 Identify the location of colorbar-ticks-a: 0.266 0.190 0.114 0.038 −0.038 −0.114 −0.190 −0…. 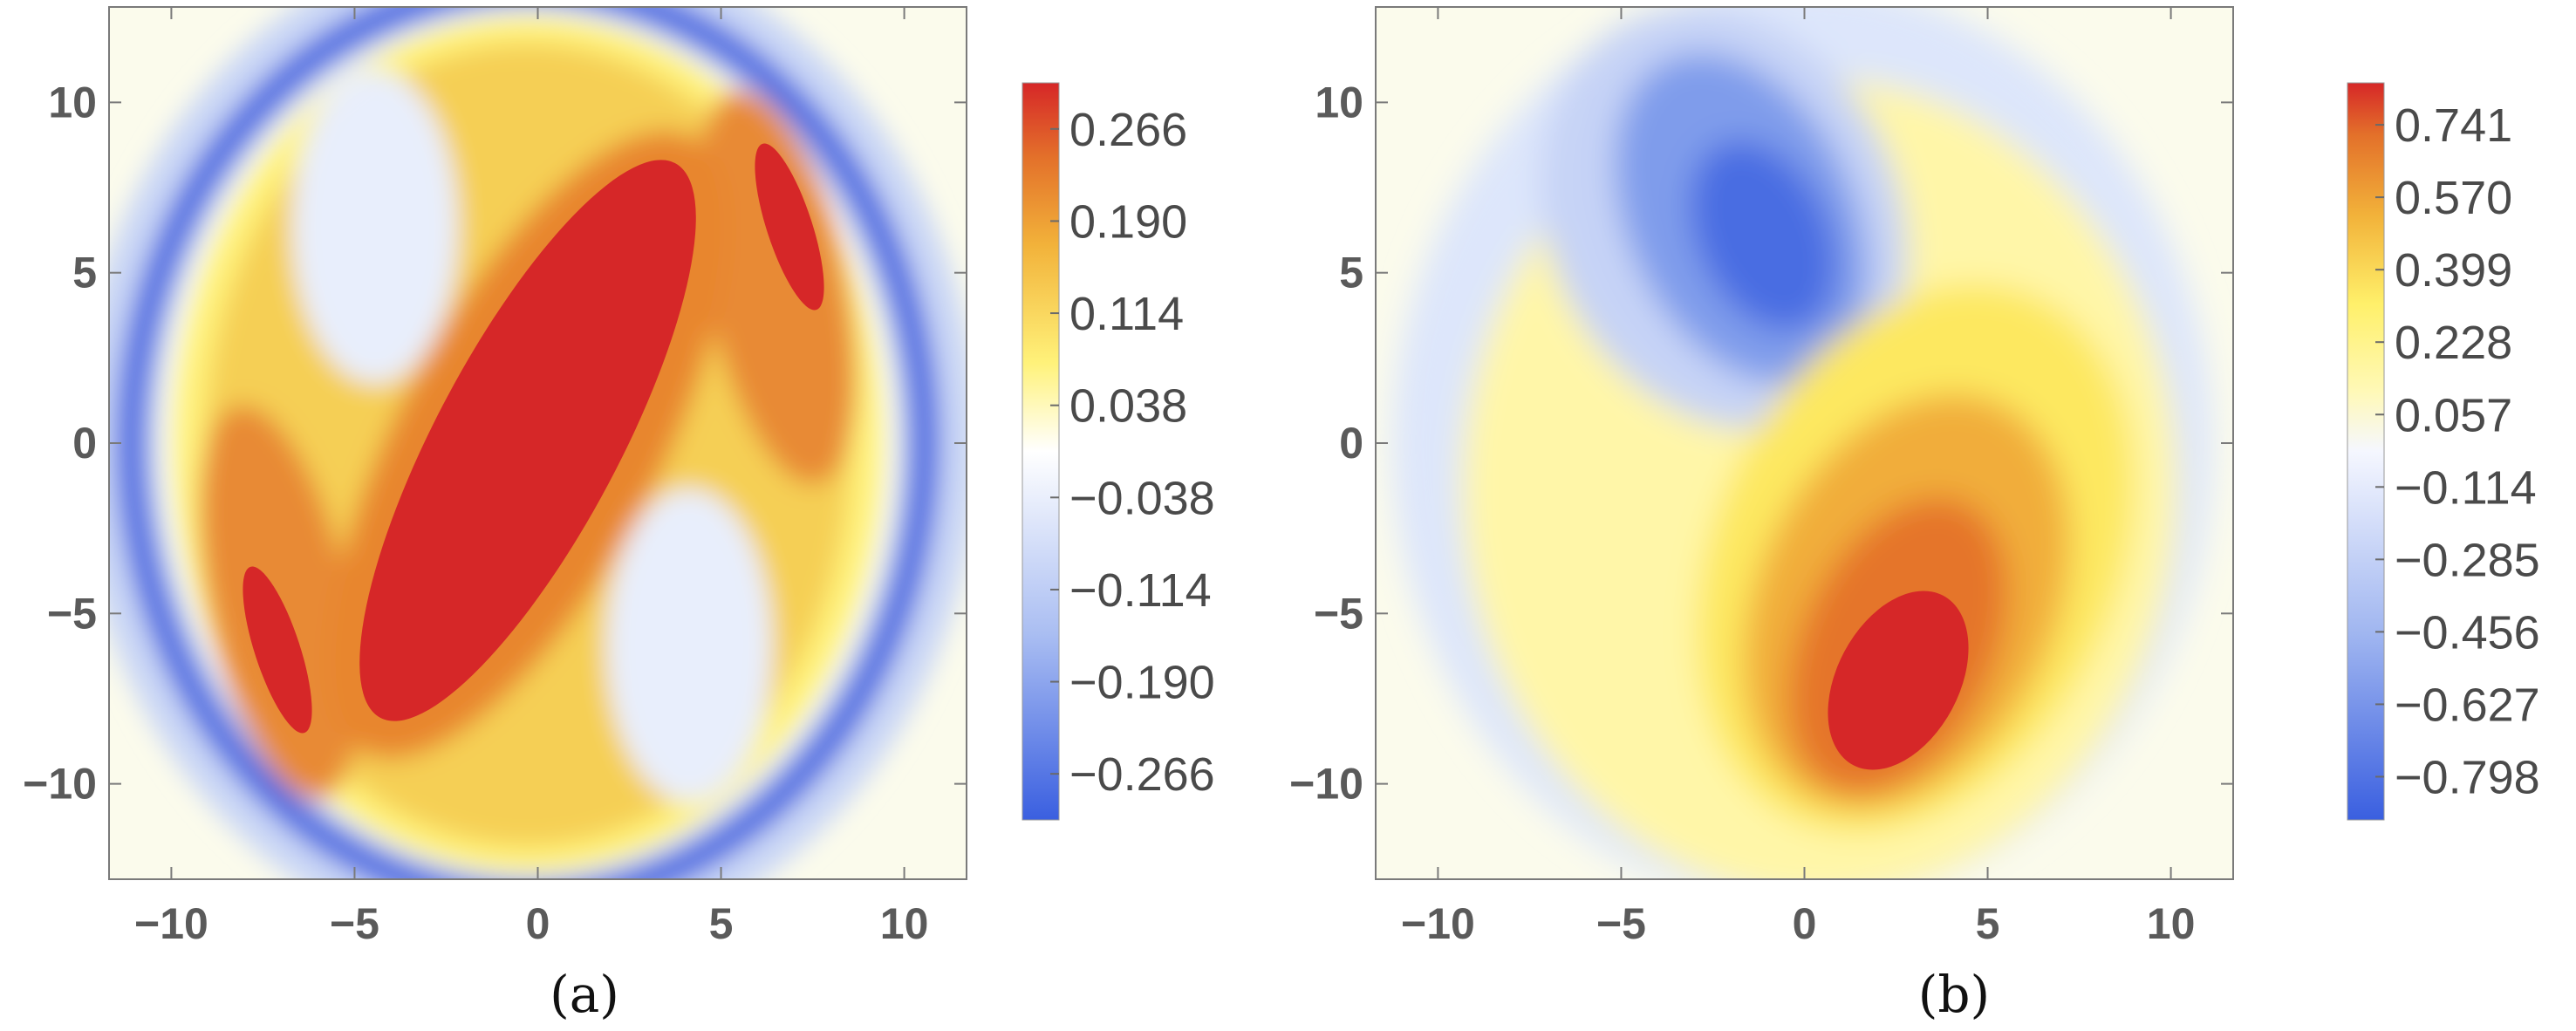
(1132, 453).